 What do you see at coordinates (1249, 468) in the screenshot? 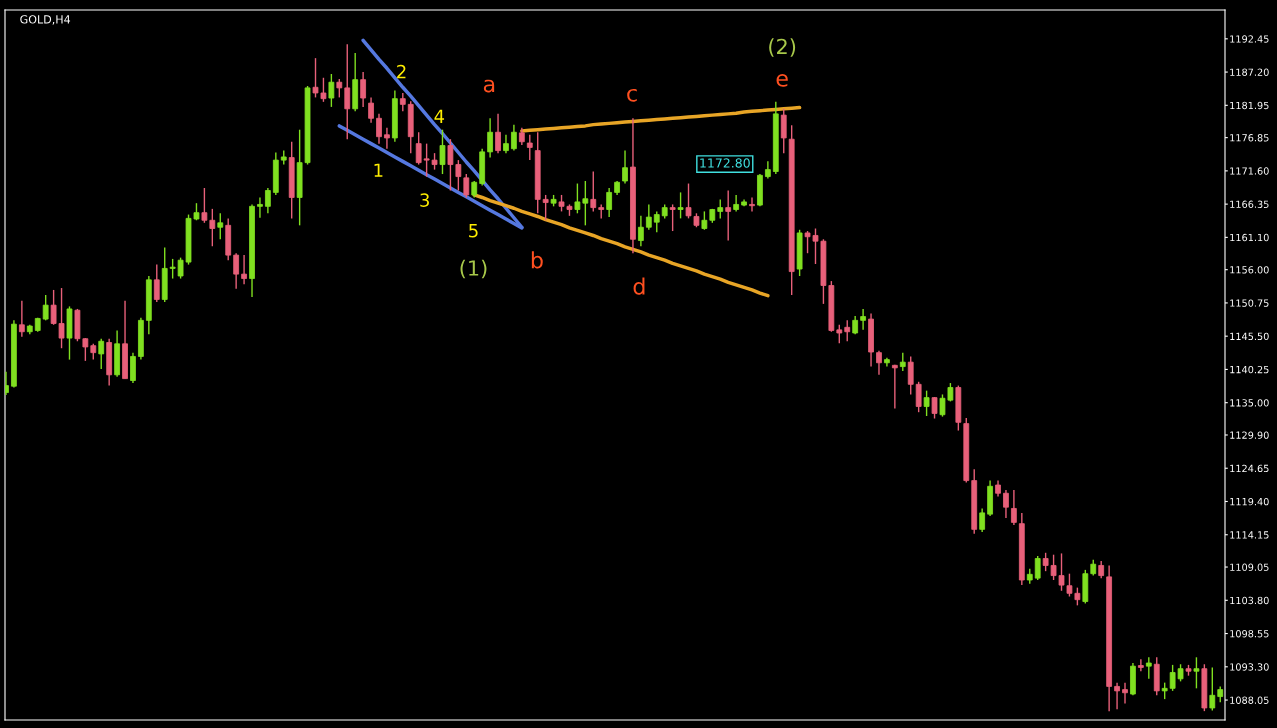
I see `y-tick-label: 1124.65` at bounding box center [1249, 468].